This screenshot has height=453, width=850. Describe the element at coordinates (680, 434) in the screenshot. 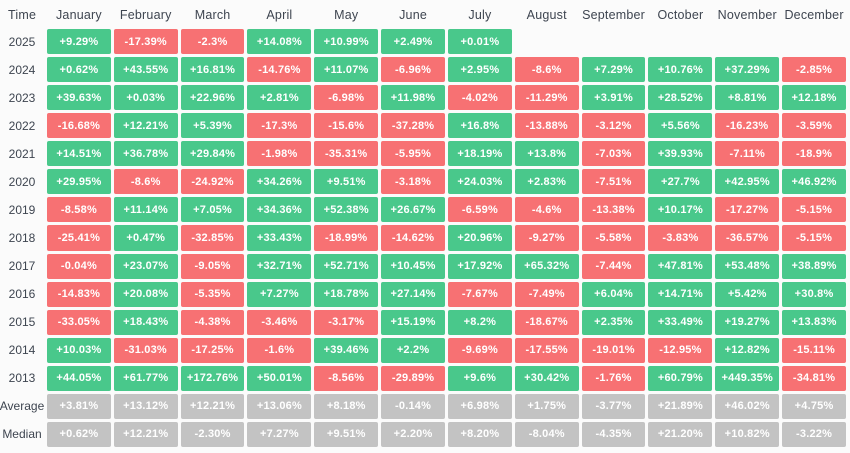

I see `cell-median-october: +21.20%` at that location.